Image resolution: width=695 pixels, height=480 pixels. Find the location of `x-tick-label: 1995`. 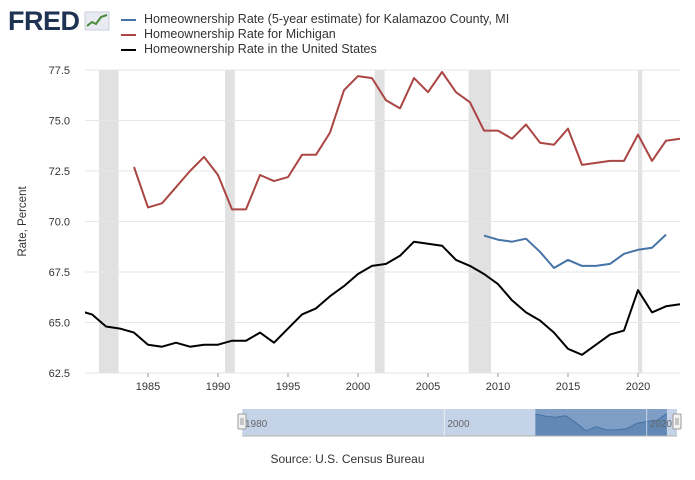

x-tick-label: 1995 is located at coordinates (288, 387).